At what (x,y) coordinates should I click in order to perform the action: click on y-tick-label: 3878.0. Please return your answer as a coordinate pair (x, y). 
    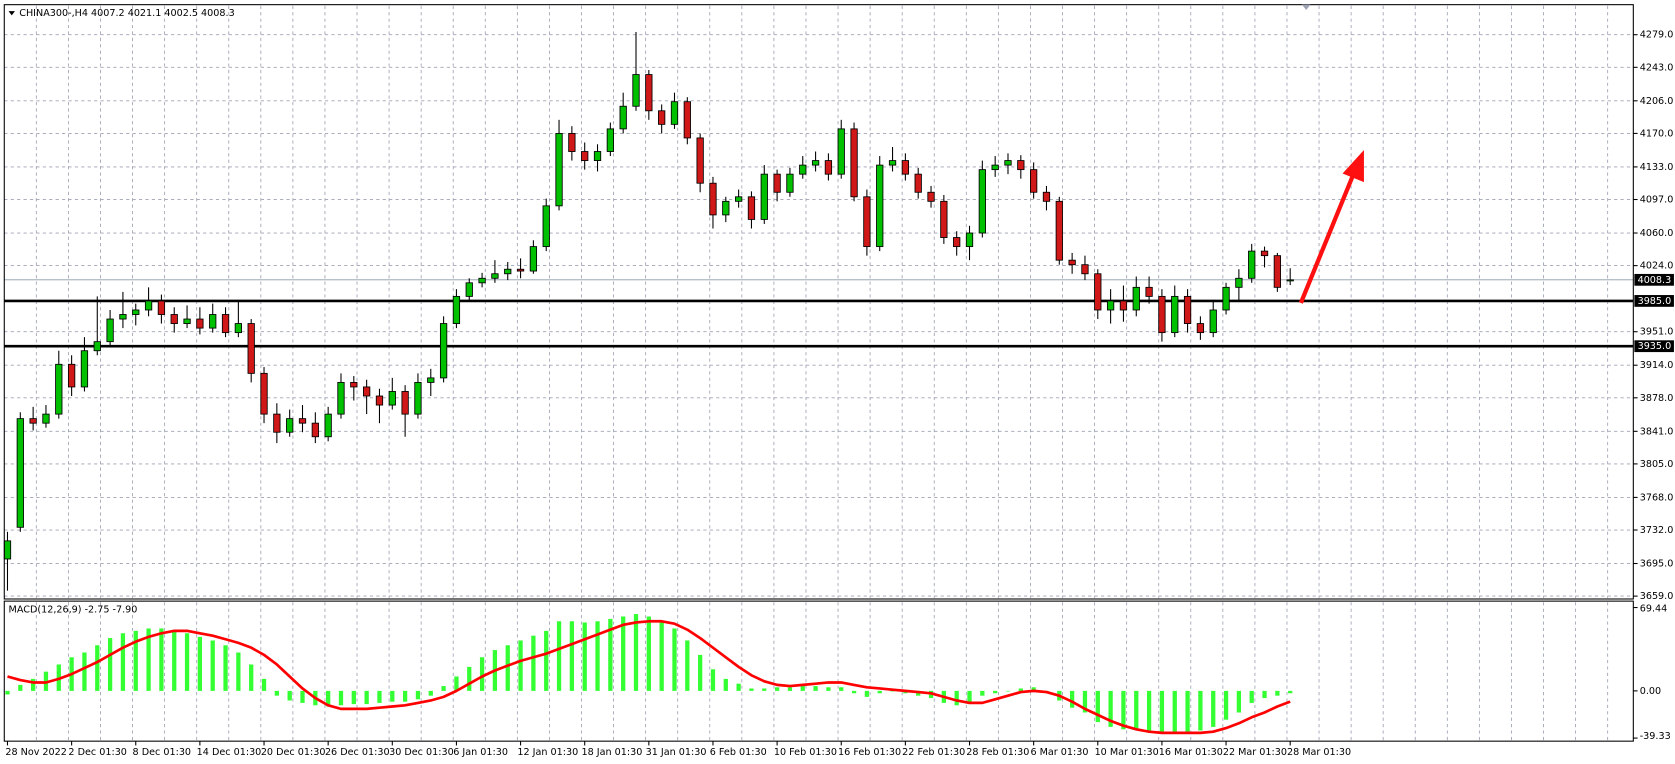
    Looking at the image, I should click on (1657, 398).